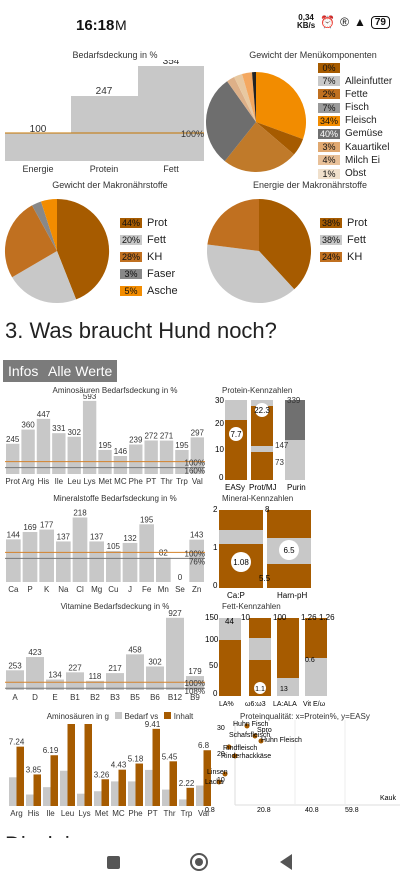 This screenshot has height=889, width=400. What do you see at coordinates (113, 862) in the screenshot?
I see `recent-apps-icon` at bounding box center [113, 862].